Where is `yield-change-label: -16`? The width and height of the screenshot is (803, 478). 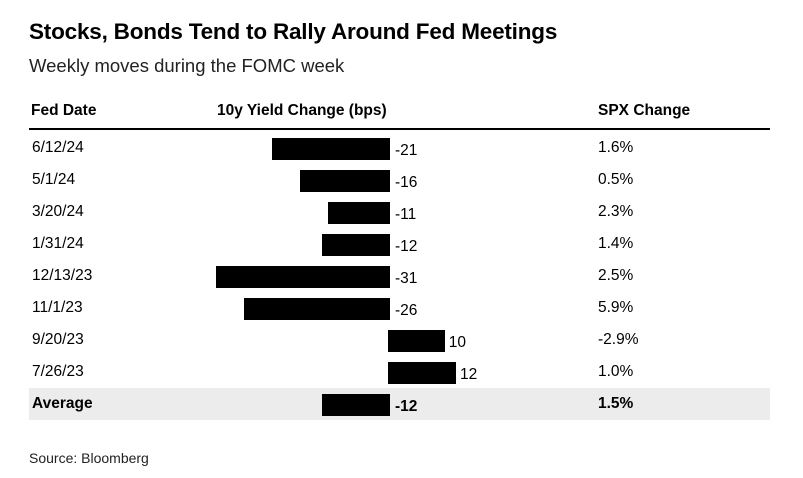 yield-change-label: -16 is located at coordinates (406, 182).